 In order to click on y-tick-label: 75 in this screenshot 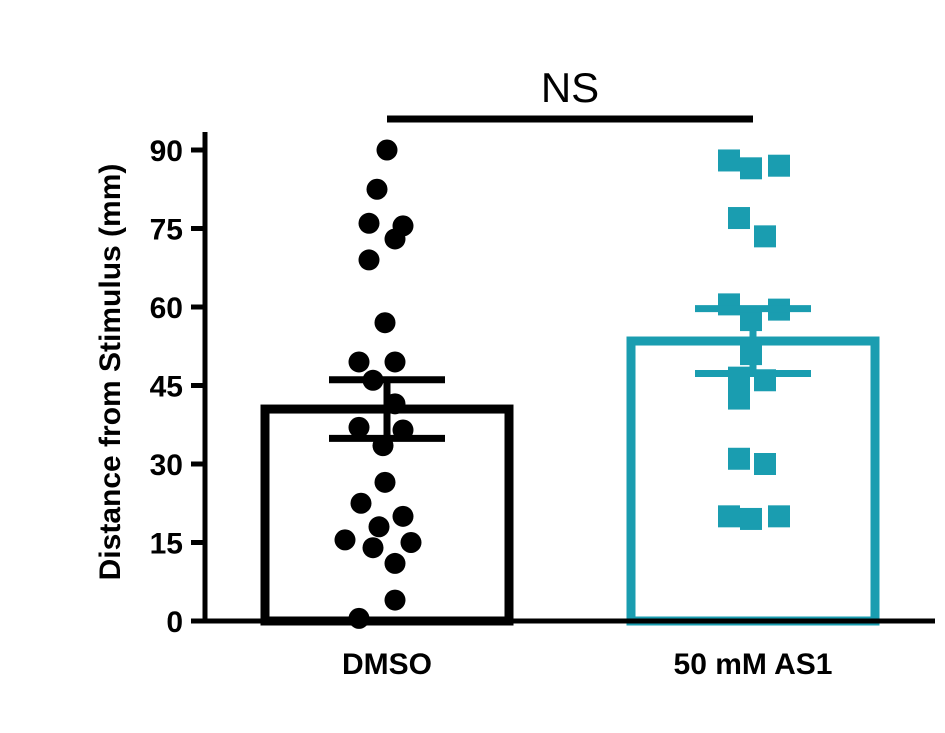, I will do `click(166, 230)`.